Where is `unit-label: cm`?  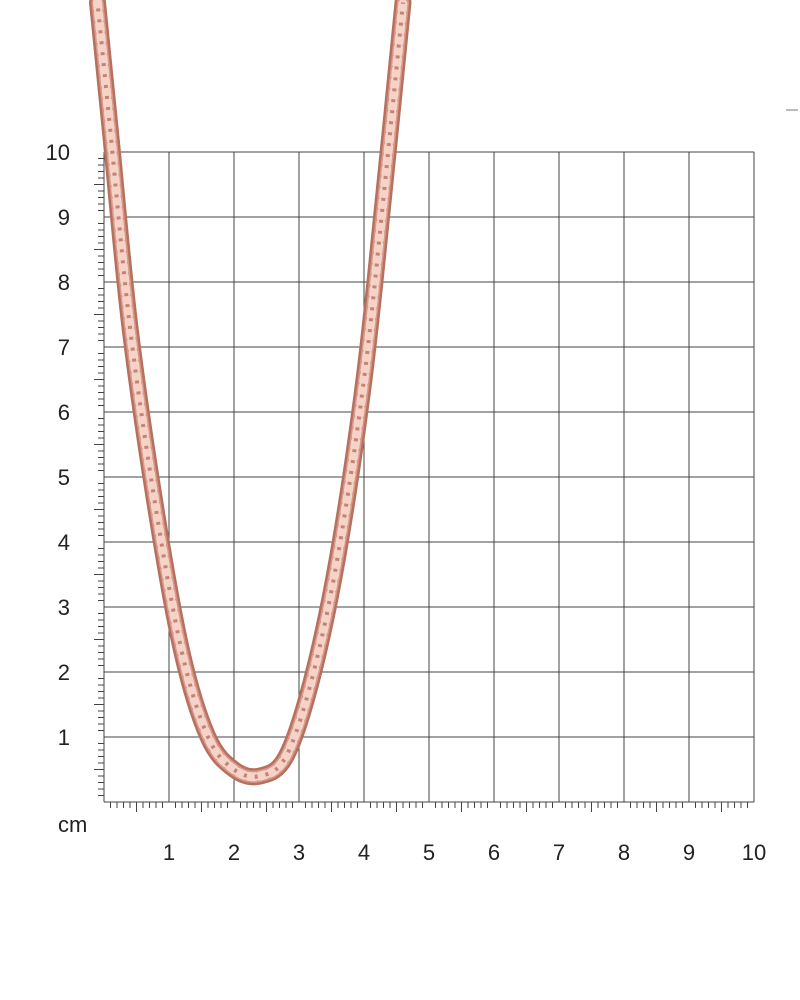 unit-label: cm is located at coordinates (72, 824).